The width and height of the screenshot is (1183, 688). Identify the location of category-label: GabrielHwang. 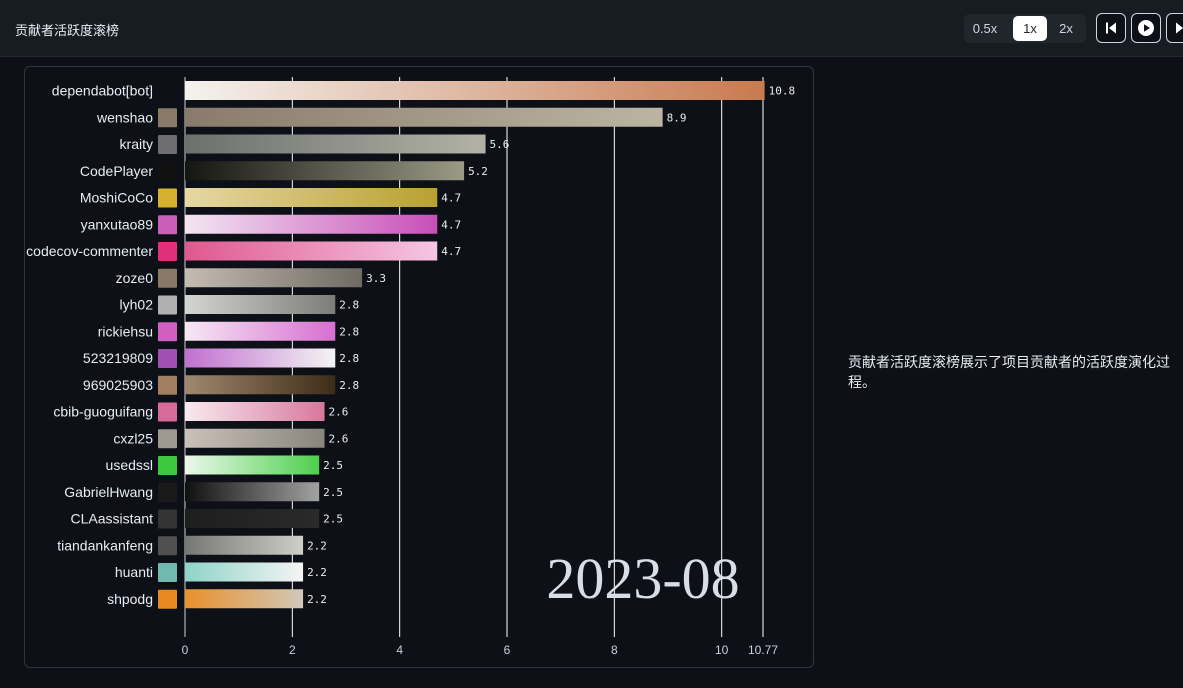
(108, 492).